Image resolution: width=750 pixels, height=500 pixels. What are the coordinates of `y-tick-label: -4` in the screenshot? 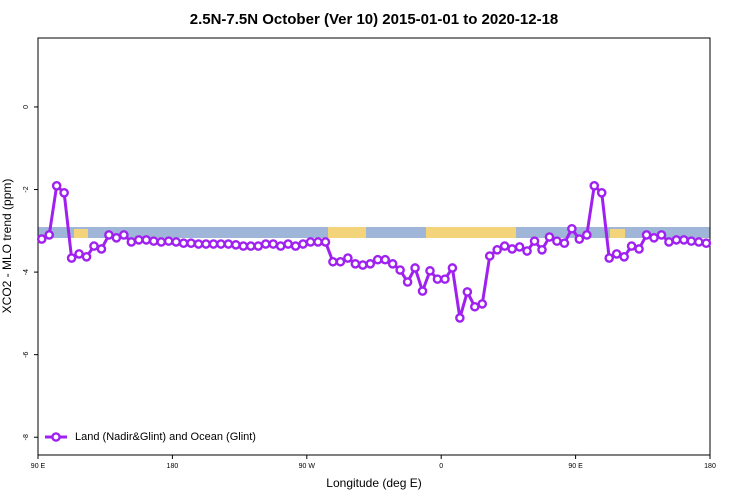 It's located at (26, 272).